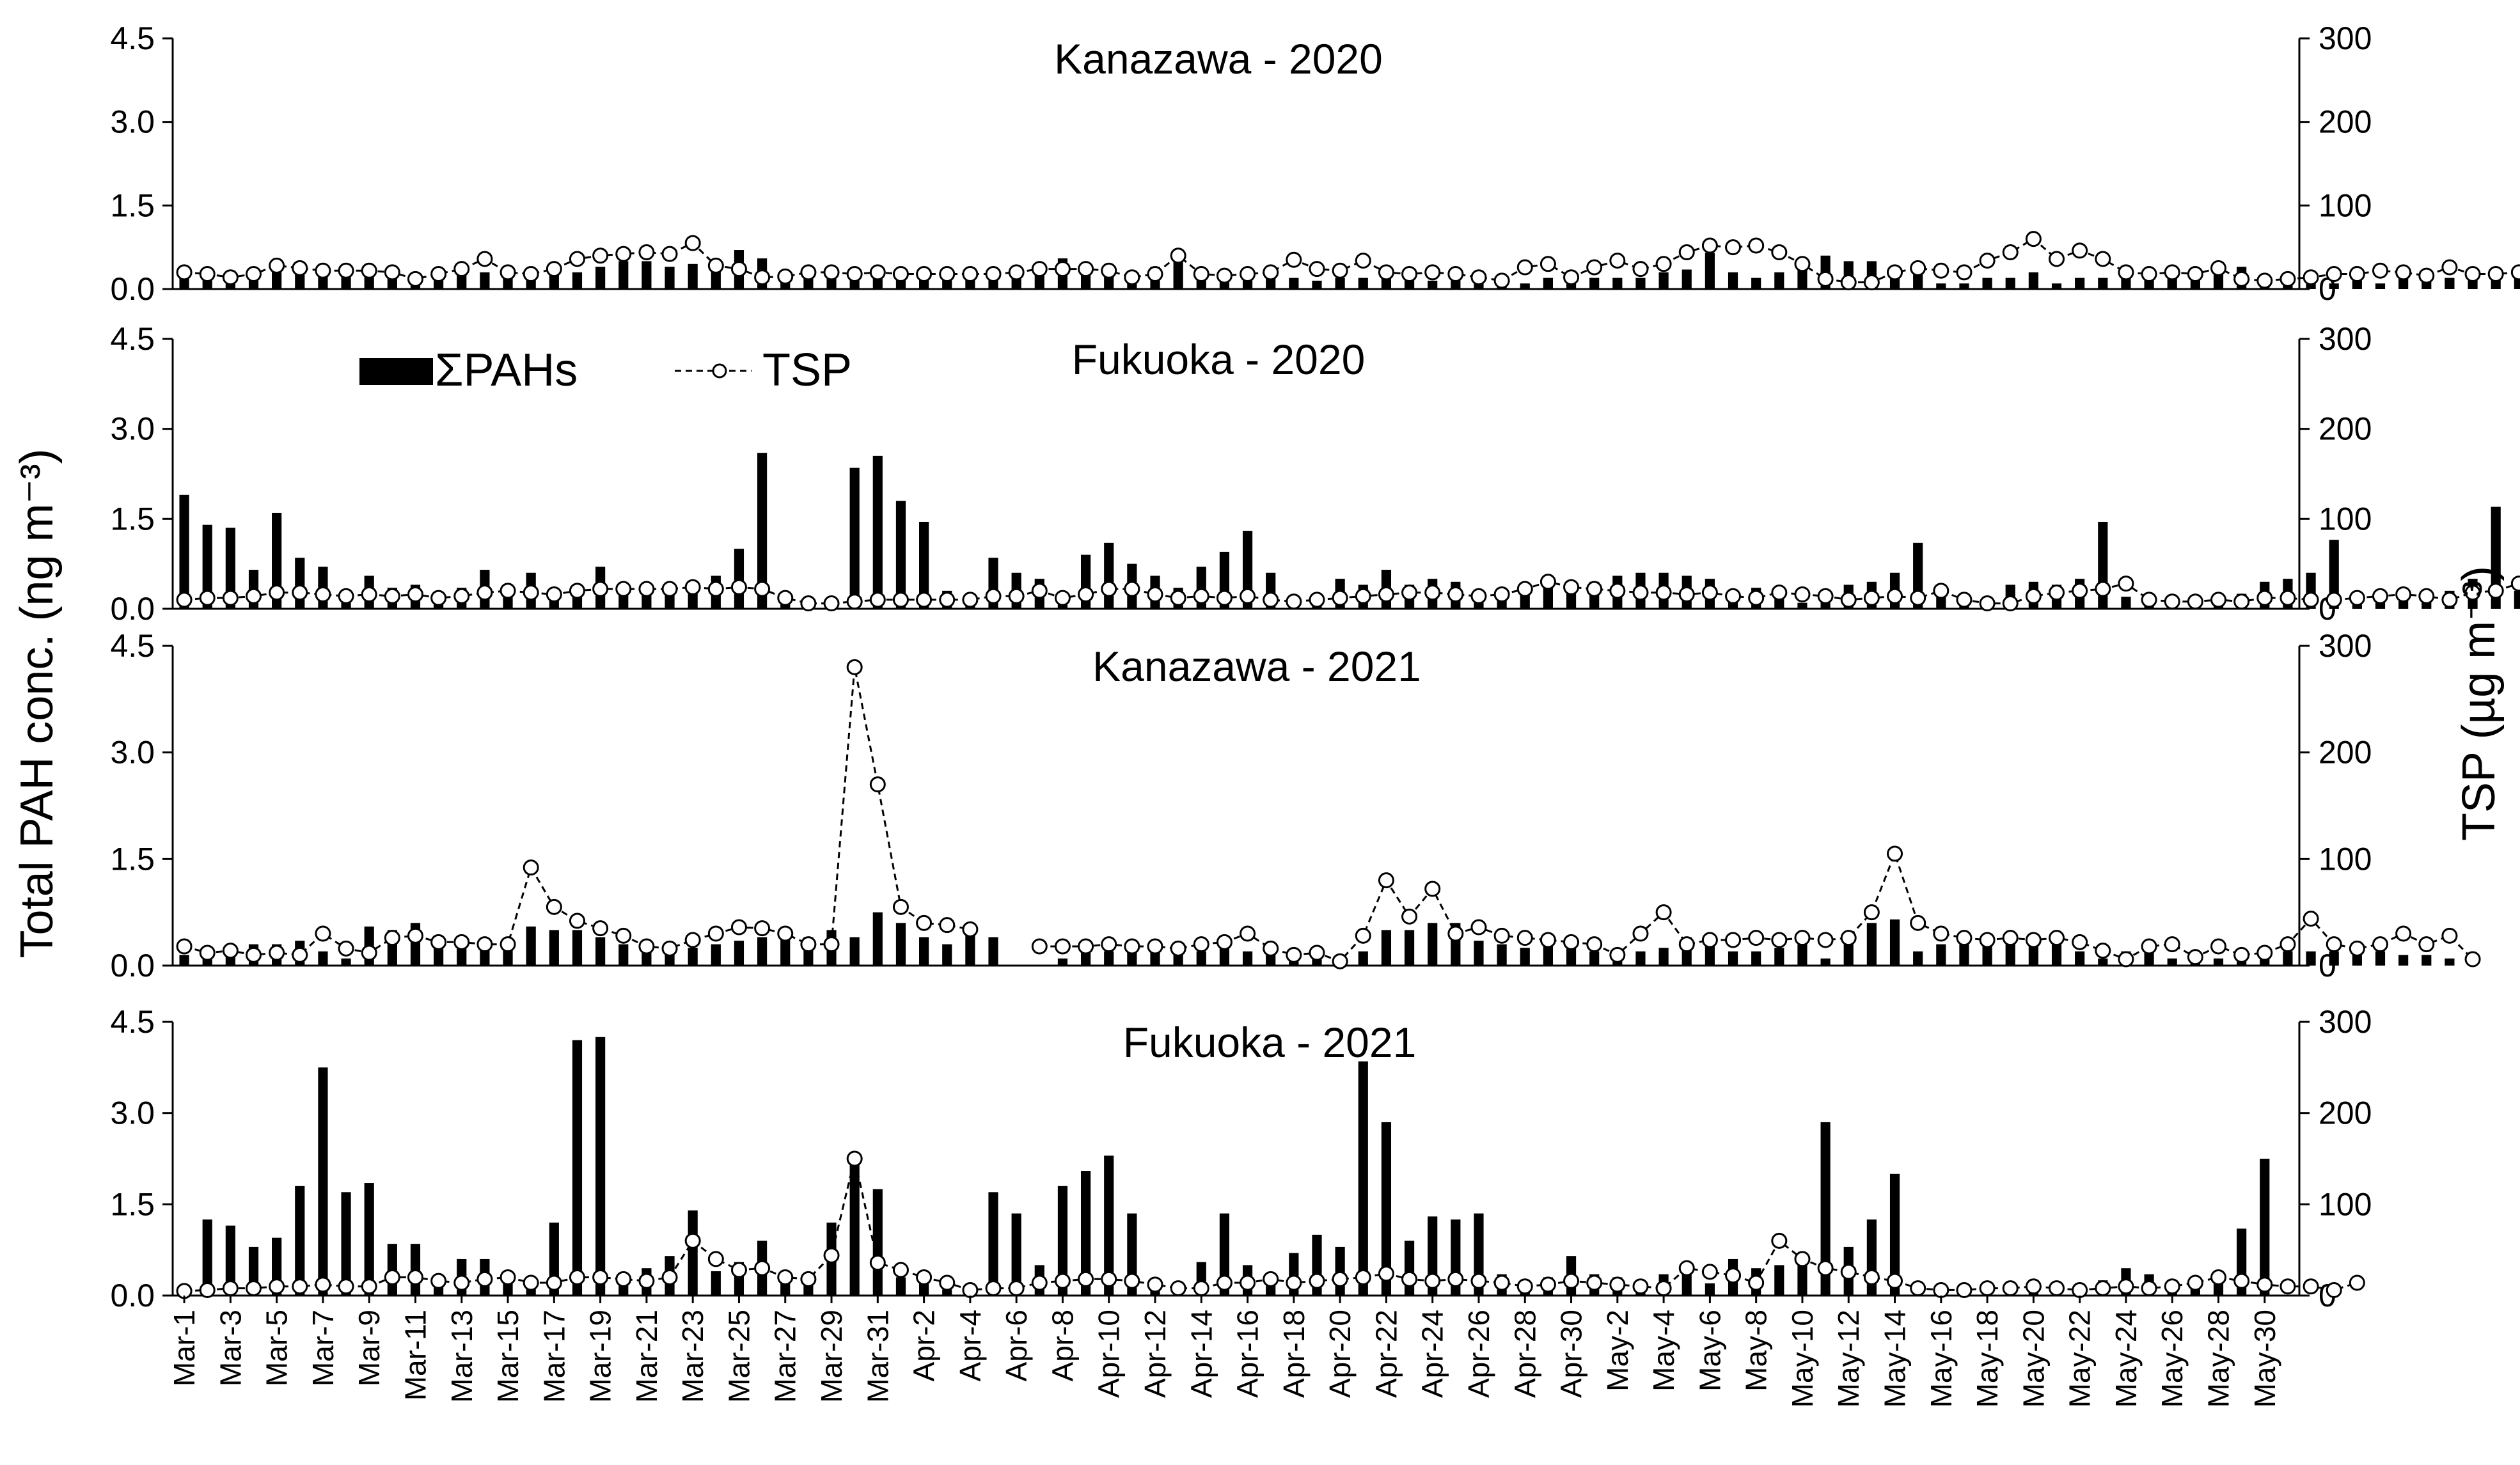  What do you see at coordinates (132, 38) in the screenshot?
I see `left-tick-label: 4.5` at bounding box center [132, 38].